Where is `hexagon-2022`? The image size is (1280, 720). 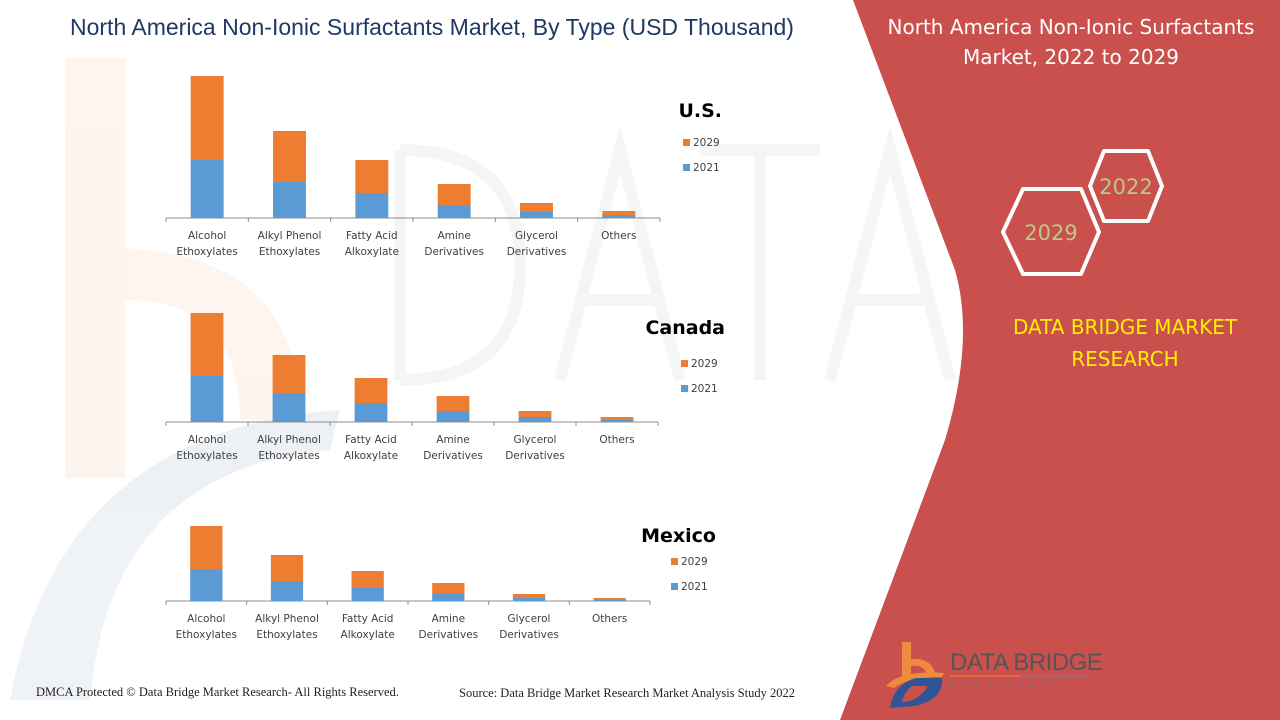
hexagon-2022 is located at coordinates (1126, 186).